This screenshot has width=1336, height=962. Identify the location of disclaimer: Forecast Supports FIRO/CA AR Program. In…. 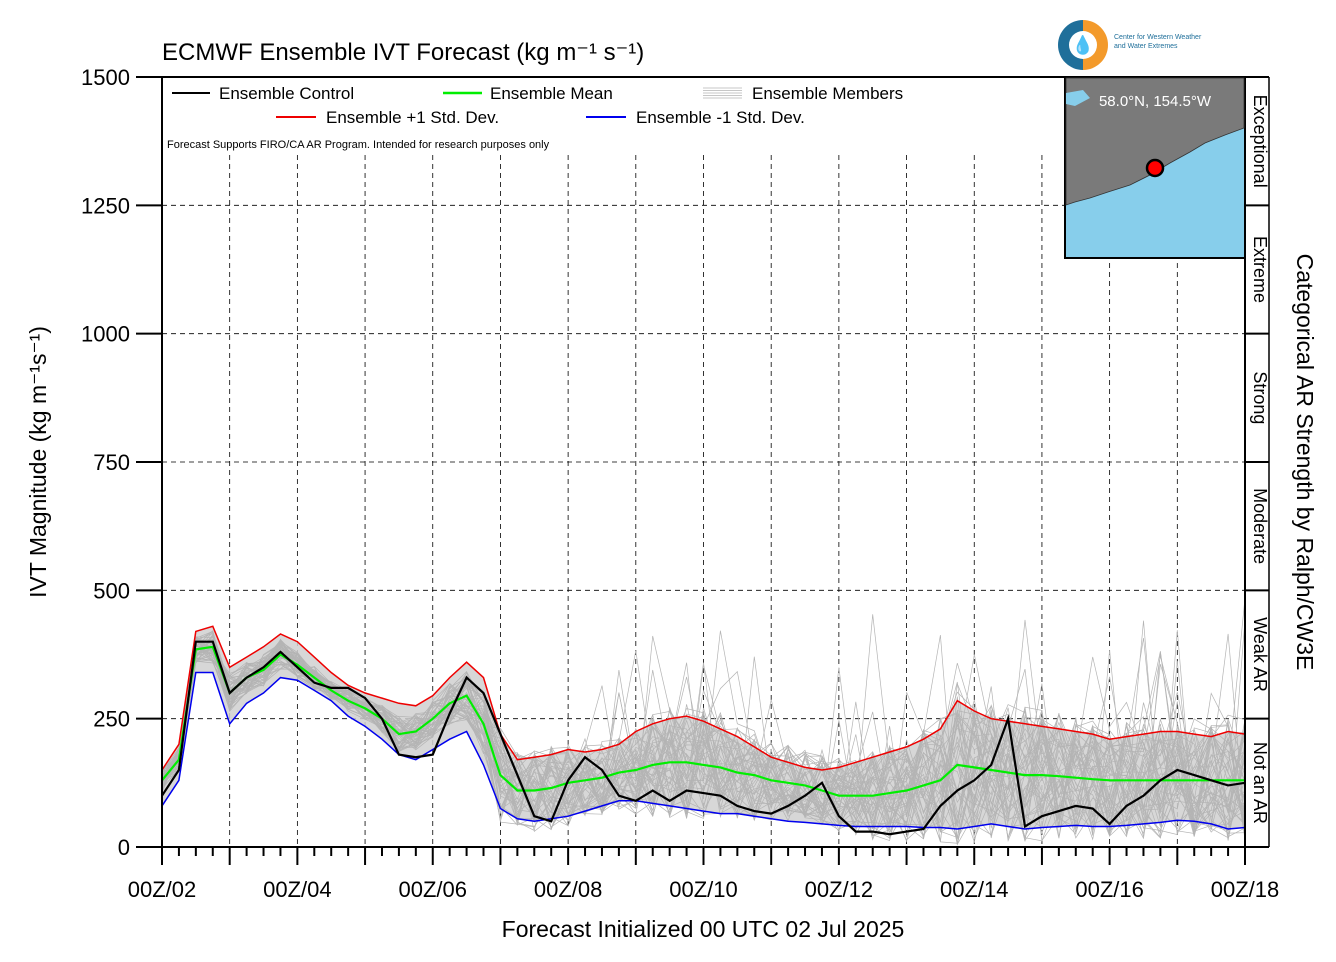
(358, 145).